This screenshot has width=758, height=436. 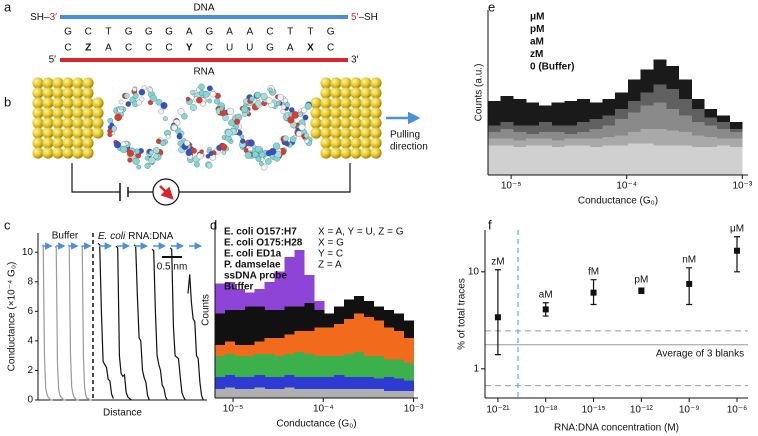 What do you see at coordinates (206, 310) in the screenshot?
I see `y-axis-label: Counts` at bounding box center [206, 310].